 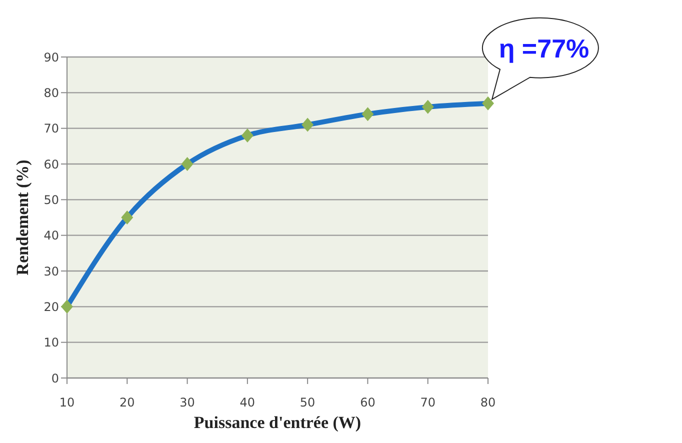 I want to click on x-tick-label: 30, so click(x=187, y=403).